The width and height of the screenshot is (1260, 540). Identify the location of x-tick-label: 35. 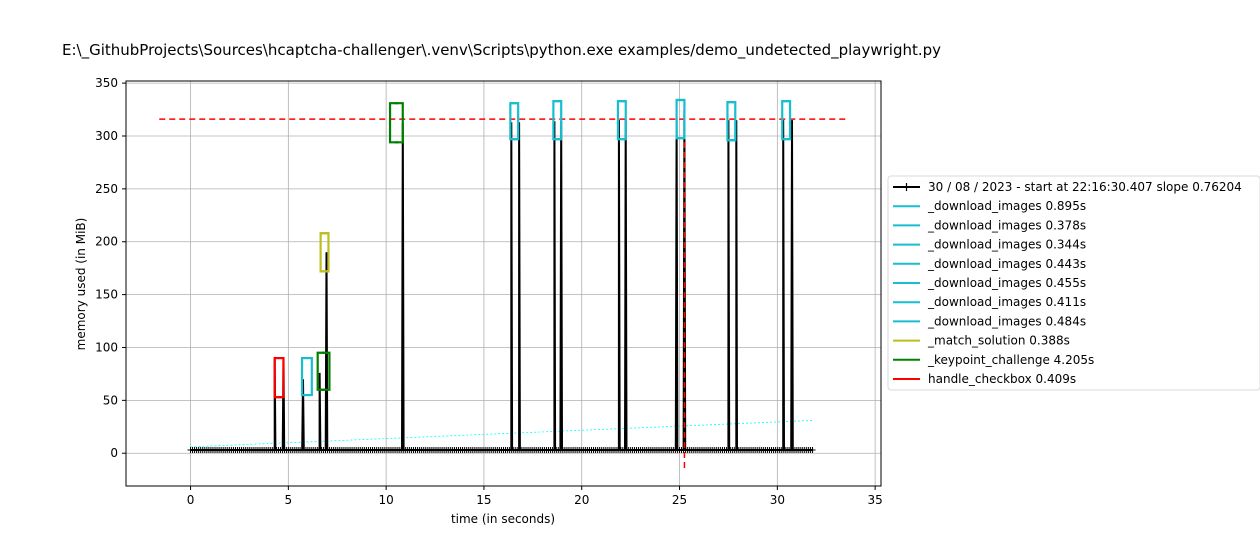
(874, 500).